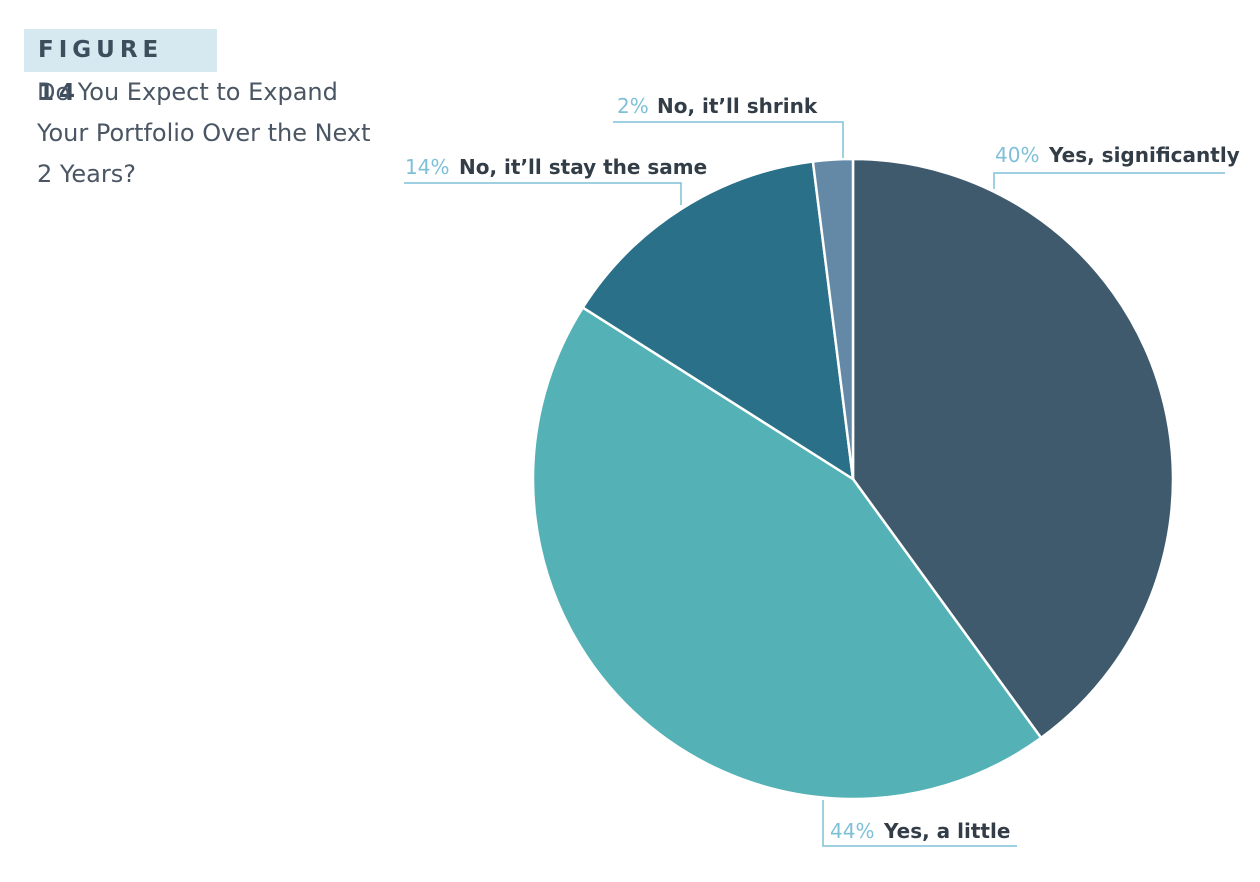 This screenshot has width=1260, height=882. I want to click on slice-value-label-stay-same: 14%, so click(427, 167).